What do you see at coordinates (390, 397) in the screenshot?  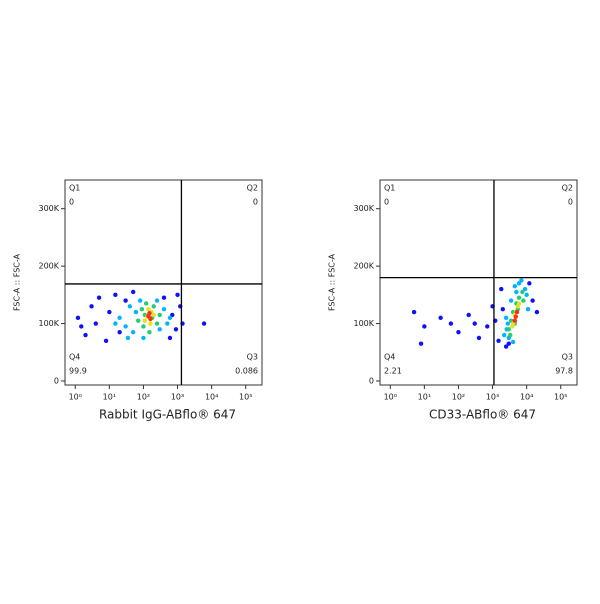 I see `x-tick-label: 10⁰` at bounding box center [390, 397].